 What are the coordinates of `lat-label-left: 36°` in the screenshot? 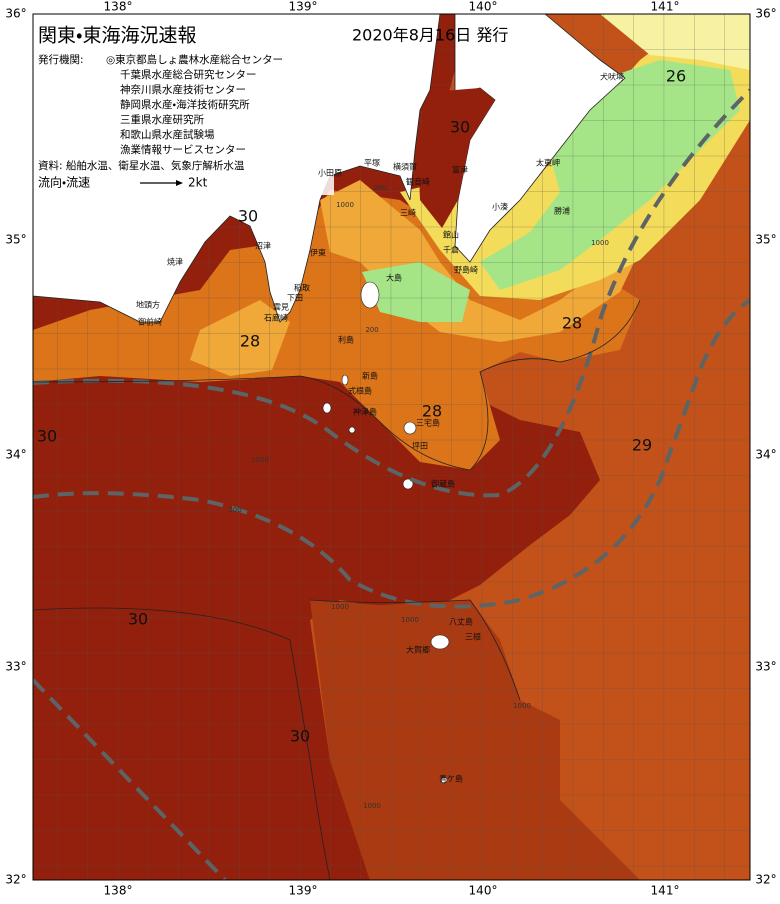 It's located at (15, 14).